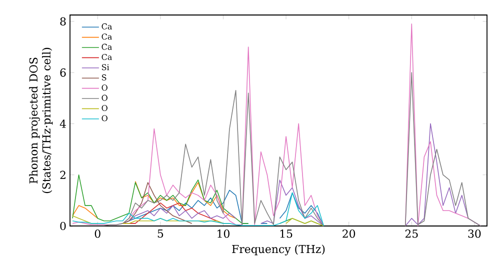  What do you see at coordinates (411, 234) in the screenshot?
I see `x-tick-label: 25` at bounding box center [411, 234].